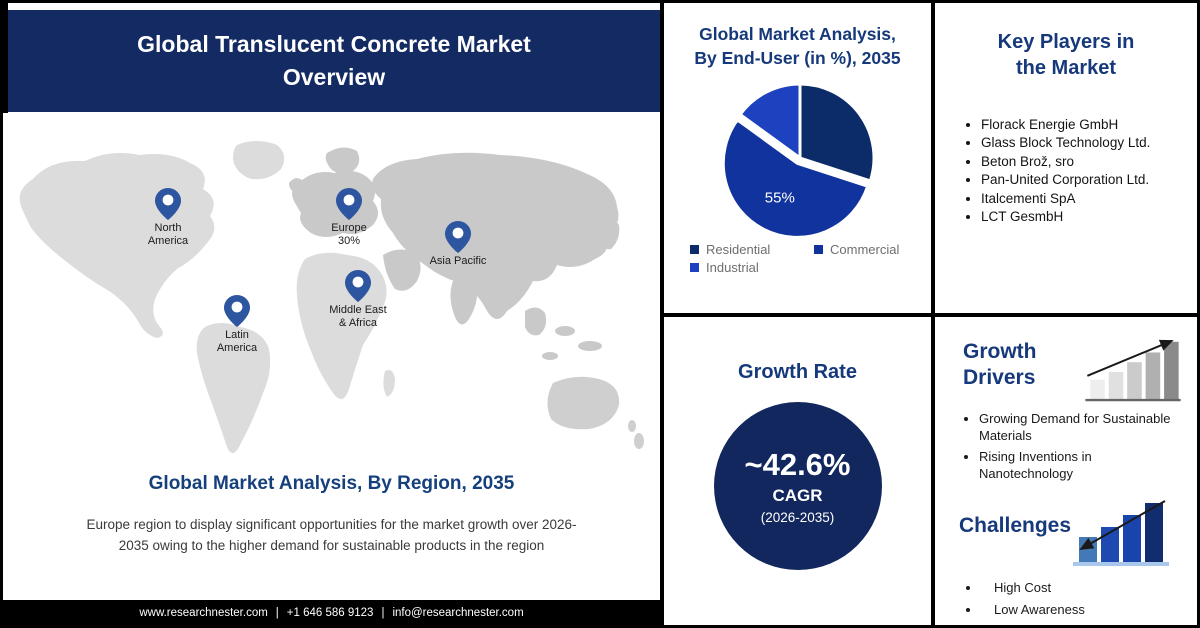  Describe the element at coordinates (1083, 610) in the screenshot. I see `challenge-item: Low Awareness` at that location.